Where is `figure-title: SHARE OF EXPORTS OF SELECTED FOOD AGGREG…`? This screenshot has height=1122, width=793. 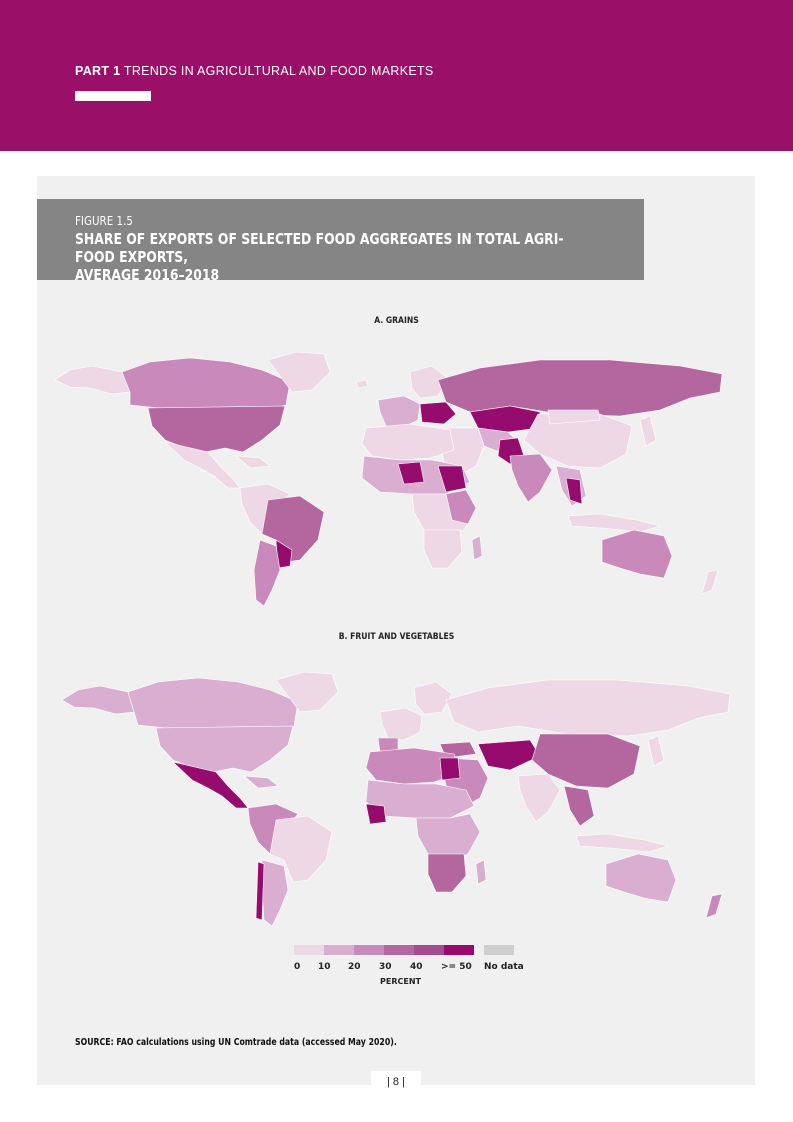
figure-title: SHARE OF EXPORTS OF SELECTED FOOD AGGREG… is located at coordinates (323, 257).